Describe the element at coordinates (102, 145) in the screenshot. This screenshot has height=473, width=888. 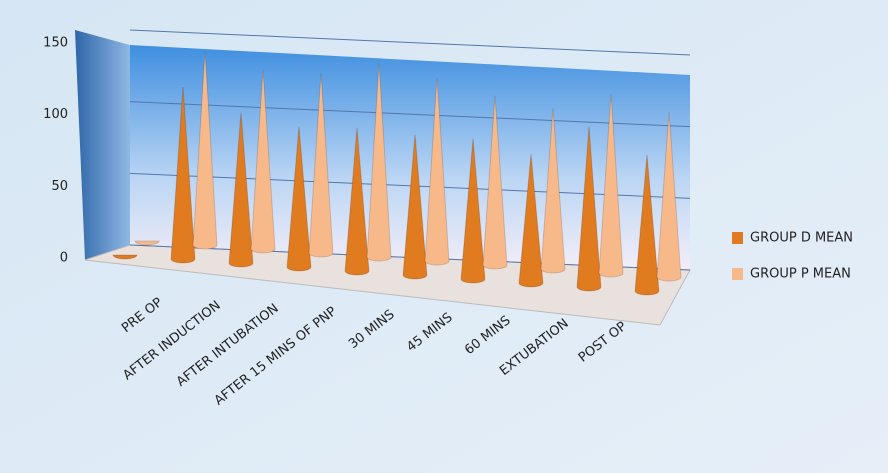
I see `side-wall` at that location.